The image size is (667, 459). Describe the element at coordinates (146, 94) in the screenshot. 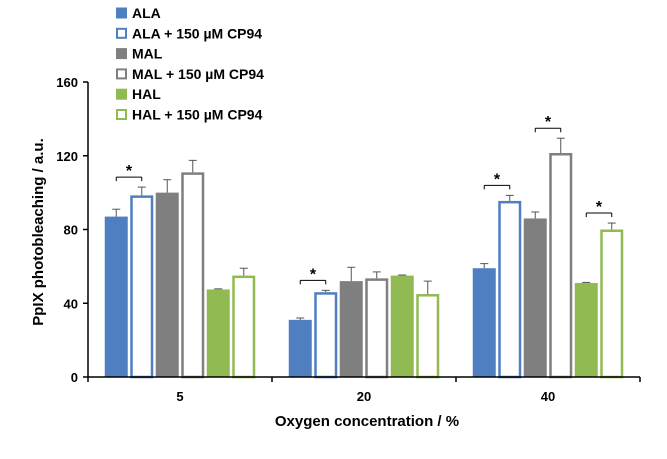

I see `legend-label: HAL` at that location.